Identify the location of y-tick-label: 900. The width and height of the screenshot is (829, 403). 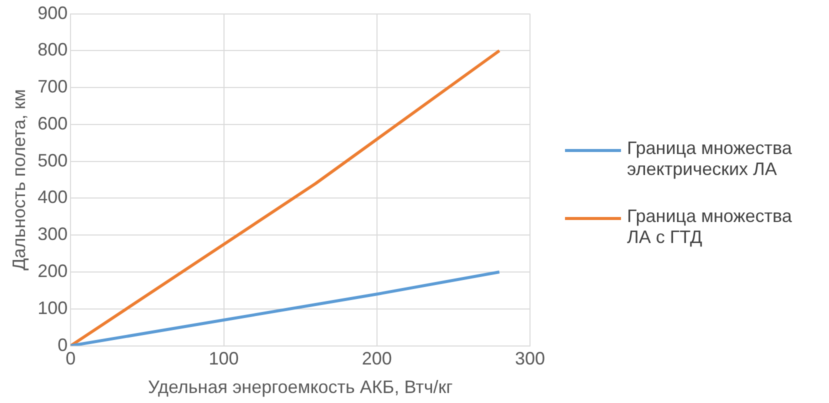
(53, 12).